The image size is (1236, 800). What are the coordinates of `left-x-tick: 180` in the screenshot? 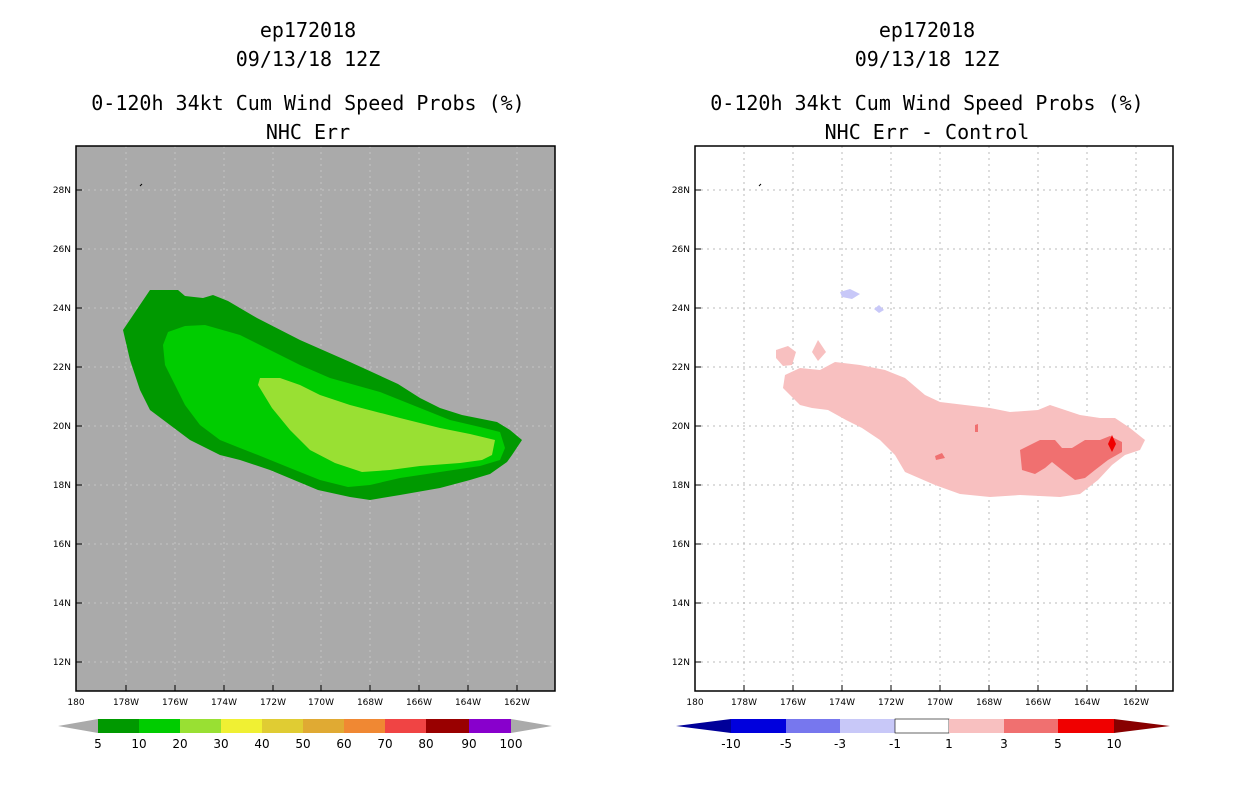 It's located at (75, 703).